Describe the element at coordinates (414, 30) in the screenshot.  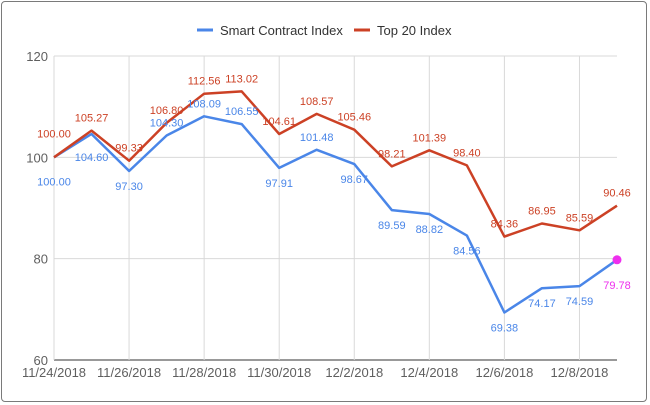
I see `legend-label-top20: Top 20 Index` at that location.